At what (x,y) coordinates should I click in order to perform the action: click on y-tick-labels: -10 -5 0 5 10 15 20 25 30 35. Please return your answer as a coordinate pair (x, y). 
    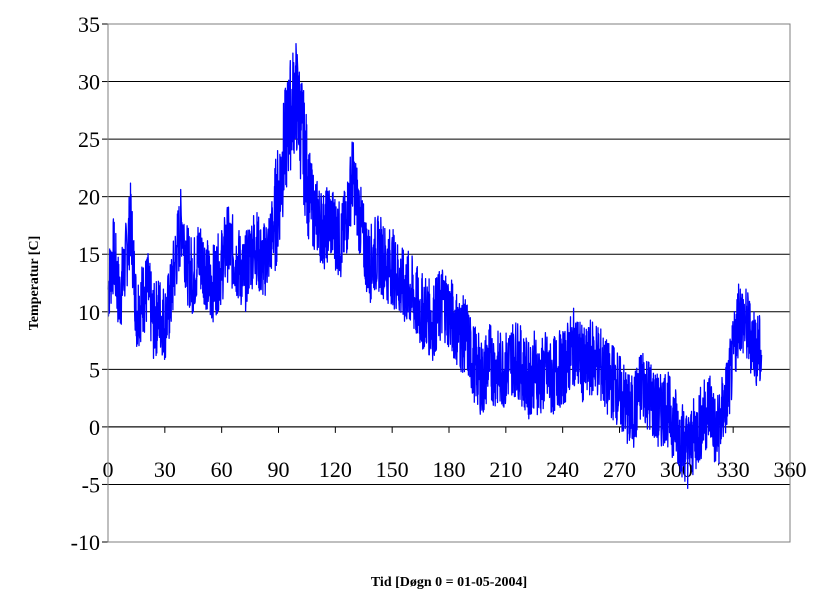
    Looking at the image, I should click on (85, 283).